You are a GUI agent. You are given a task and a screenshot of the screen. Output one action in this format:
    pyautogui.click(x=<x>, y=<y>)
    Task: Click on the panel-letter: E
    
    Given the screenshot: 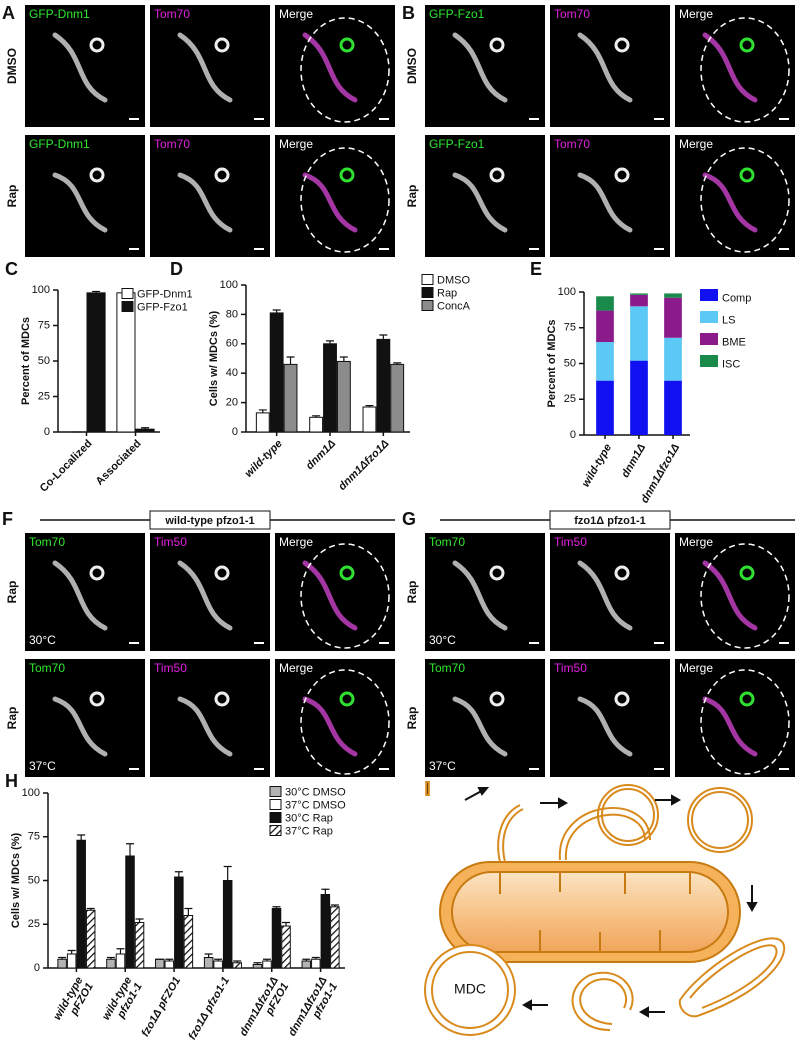 What is the action you would take?
    pyautogui.click(x=536, y=269)
    